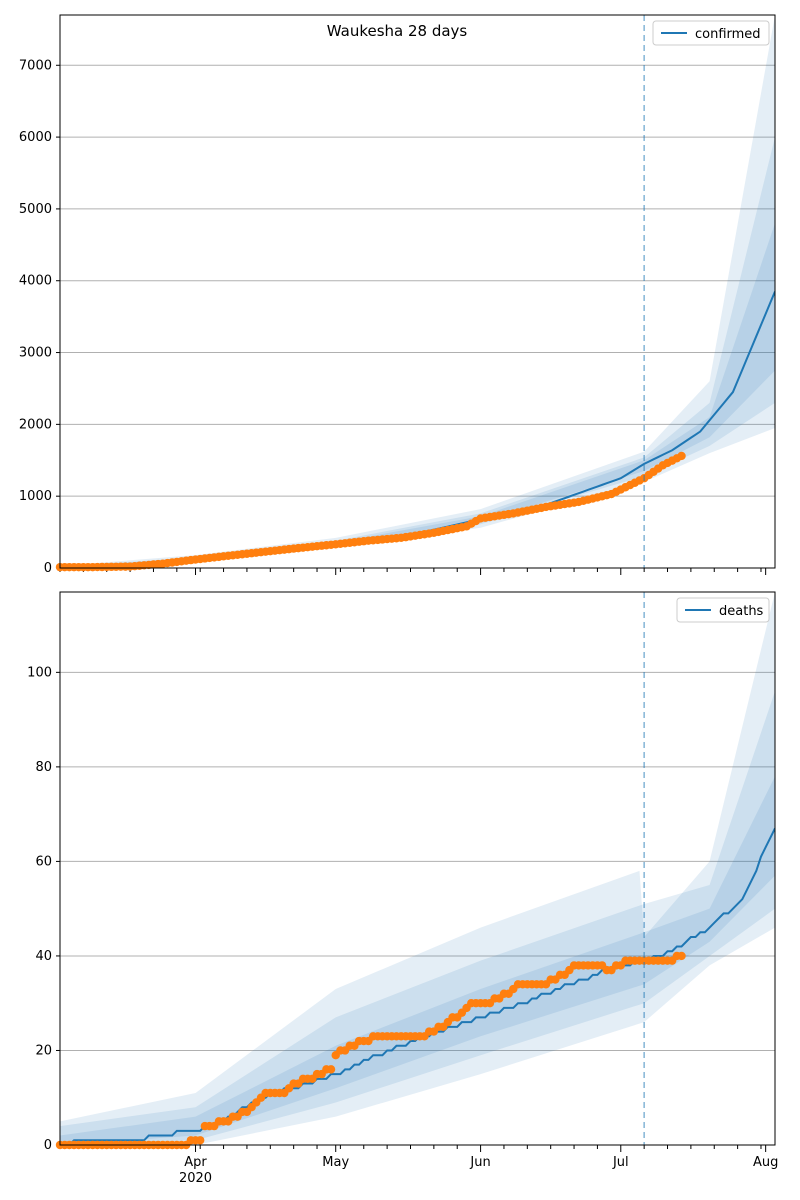 This screenshot has width=800, height=1200. I want to click on y-tick-label: 4000, so click(35, 281).